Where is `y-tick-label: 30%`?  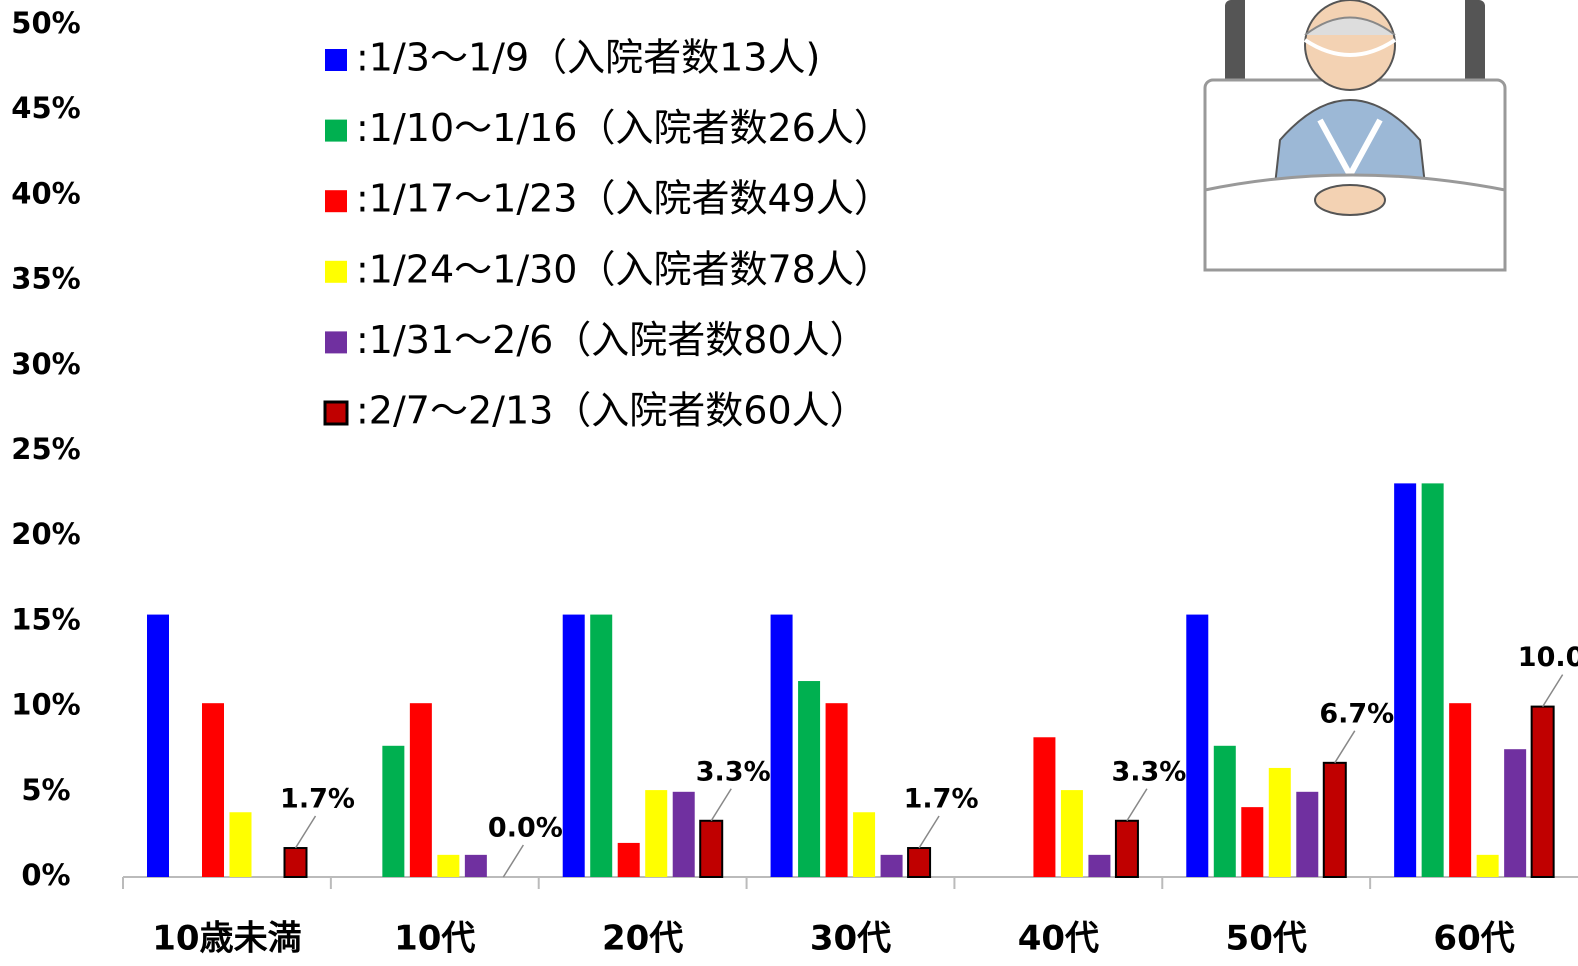
y-tick-label: 30% is located at coordinates (45, 364).